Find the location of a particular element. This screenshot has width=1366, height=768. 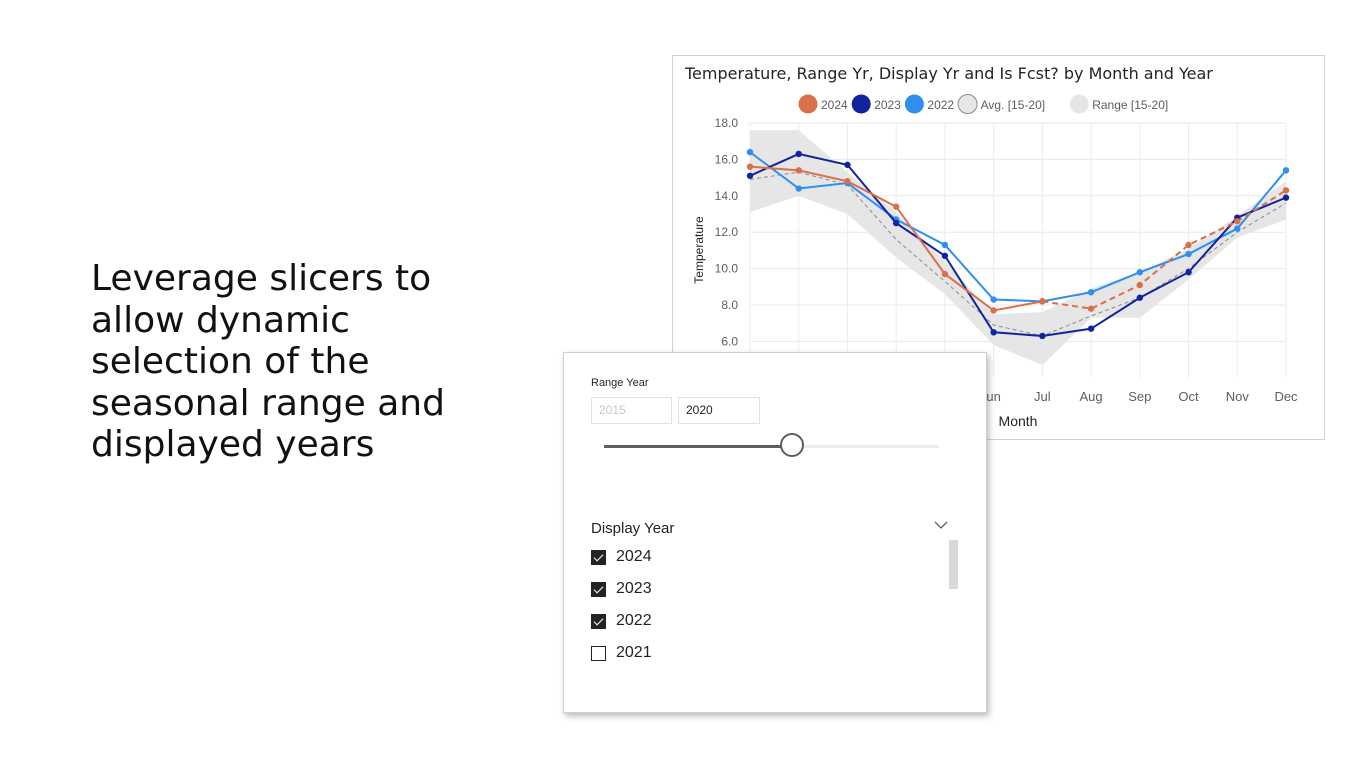

x-tick-label: Dec is located at coordinates (1286, 396).